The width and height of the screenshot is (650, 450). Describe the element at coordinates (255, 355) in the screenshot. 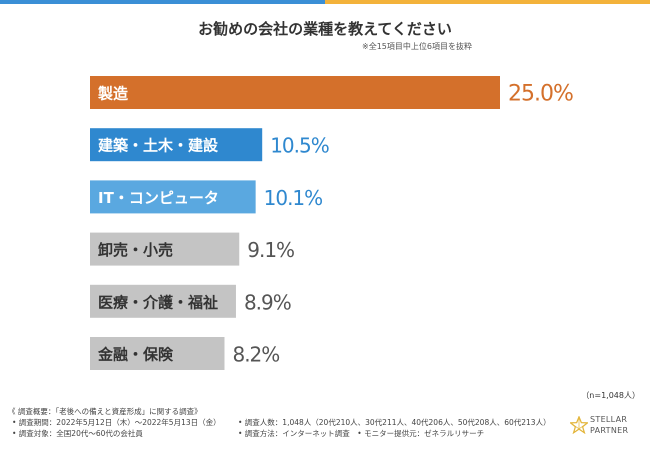

I see `value-label: 8.2%` at that location.